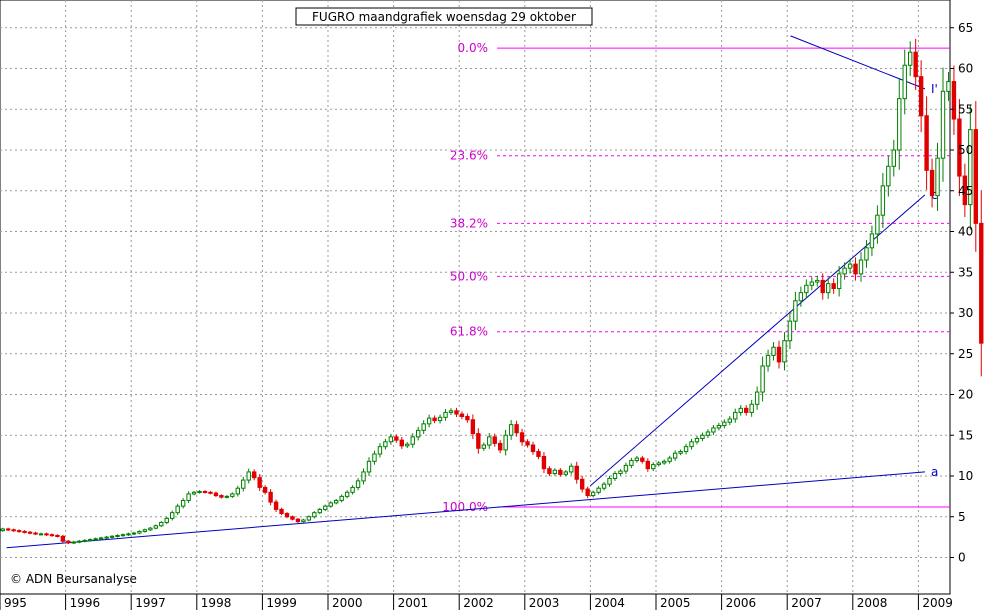  What do you see at coordinates (544, 603) in the screenshot?
I see `x-tick-label: 2003` at bounding box center [544, 603].